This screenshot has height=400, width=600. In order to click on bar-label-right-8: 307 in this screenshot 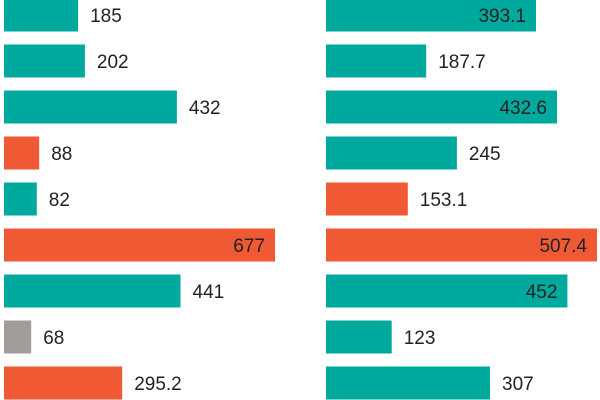, I will do `click(518, 384)`.